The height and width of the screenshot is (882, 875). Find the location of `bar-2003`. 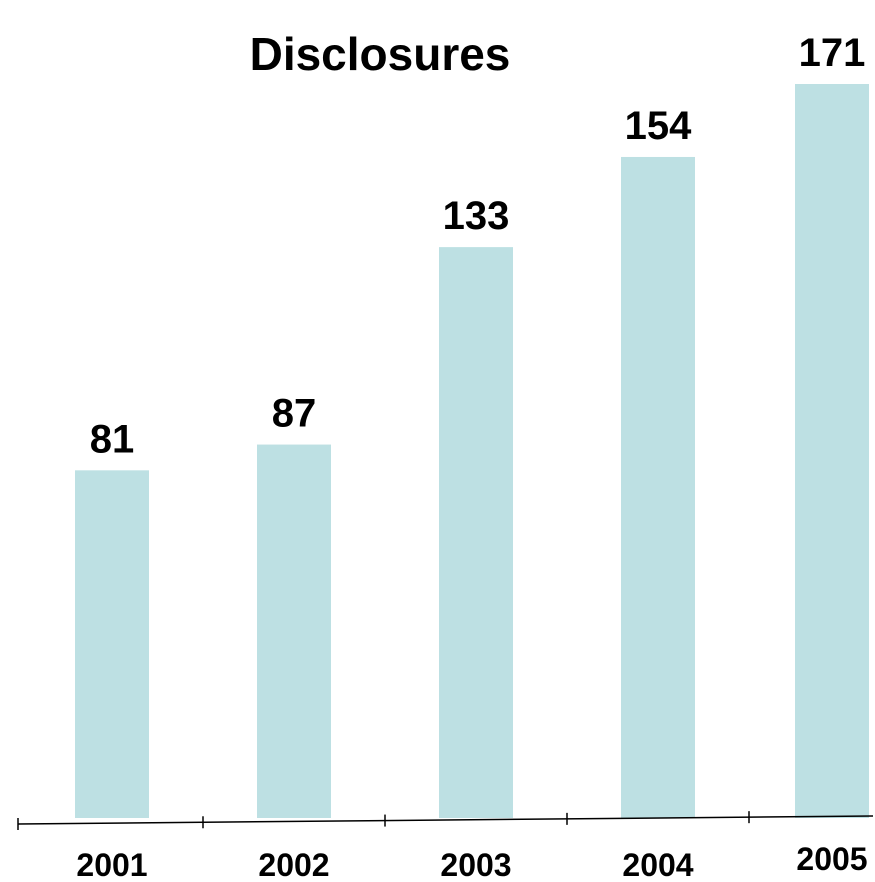

bar-2003 is located at coordinates (476, 533).